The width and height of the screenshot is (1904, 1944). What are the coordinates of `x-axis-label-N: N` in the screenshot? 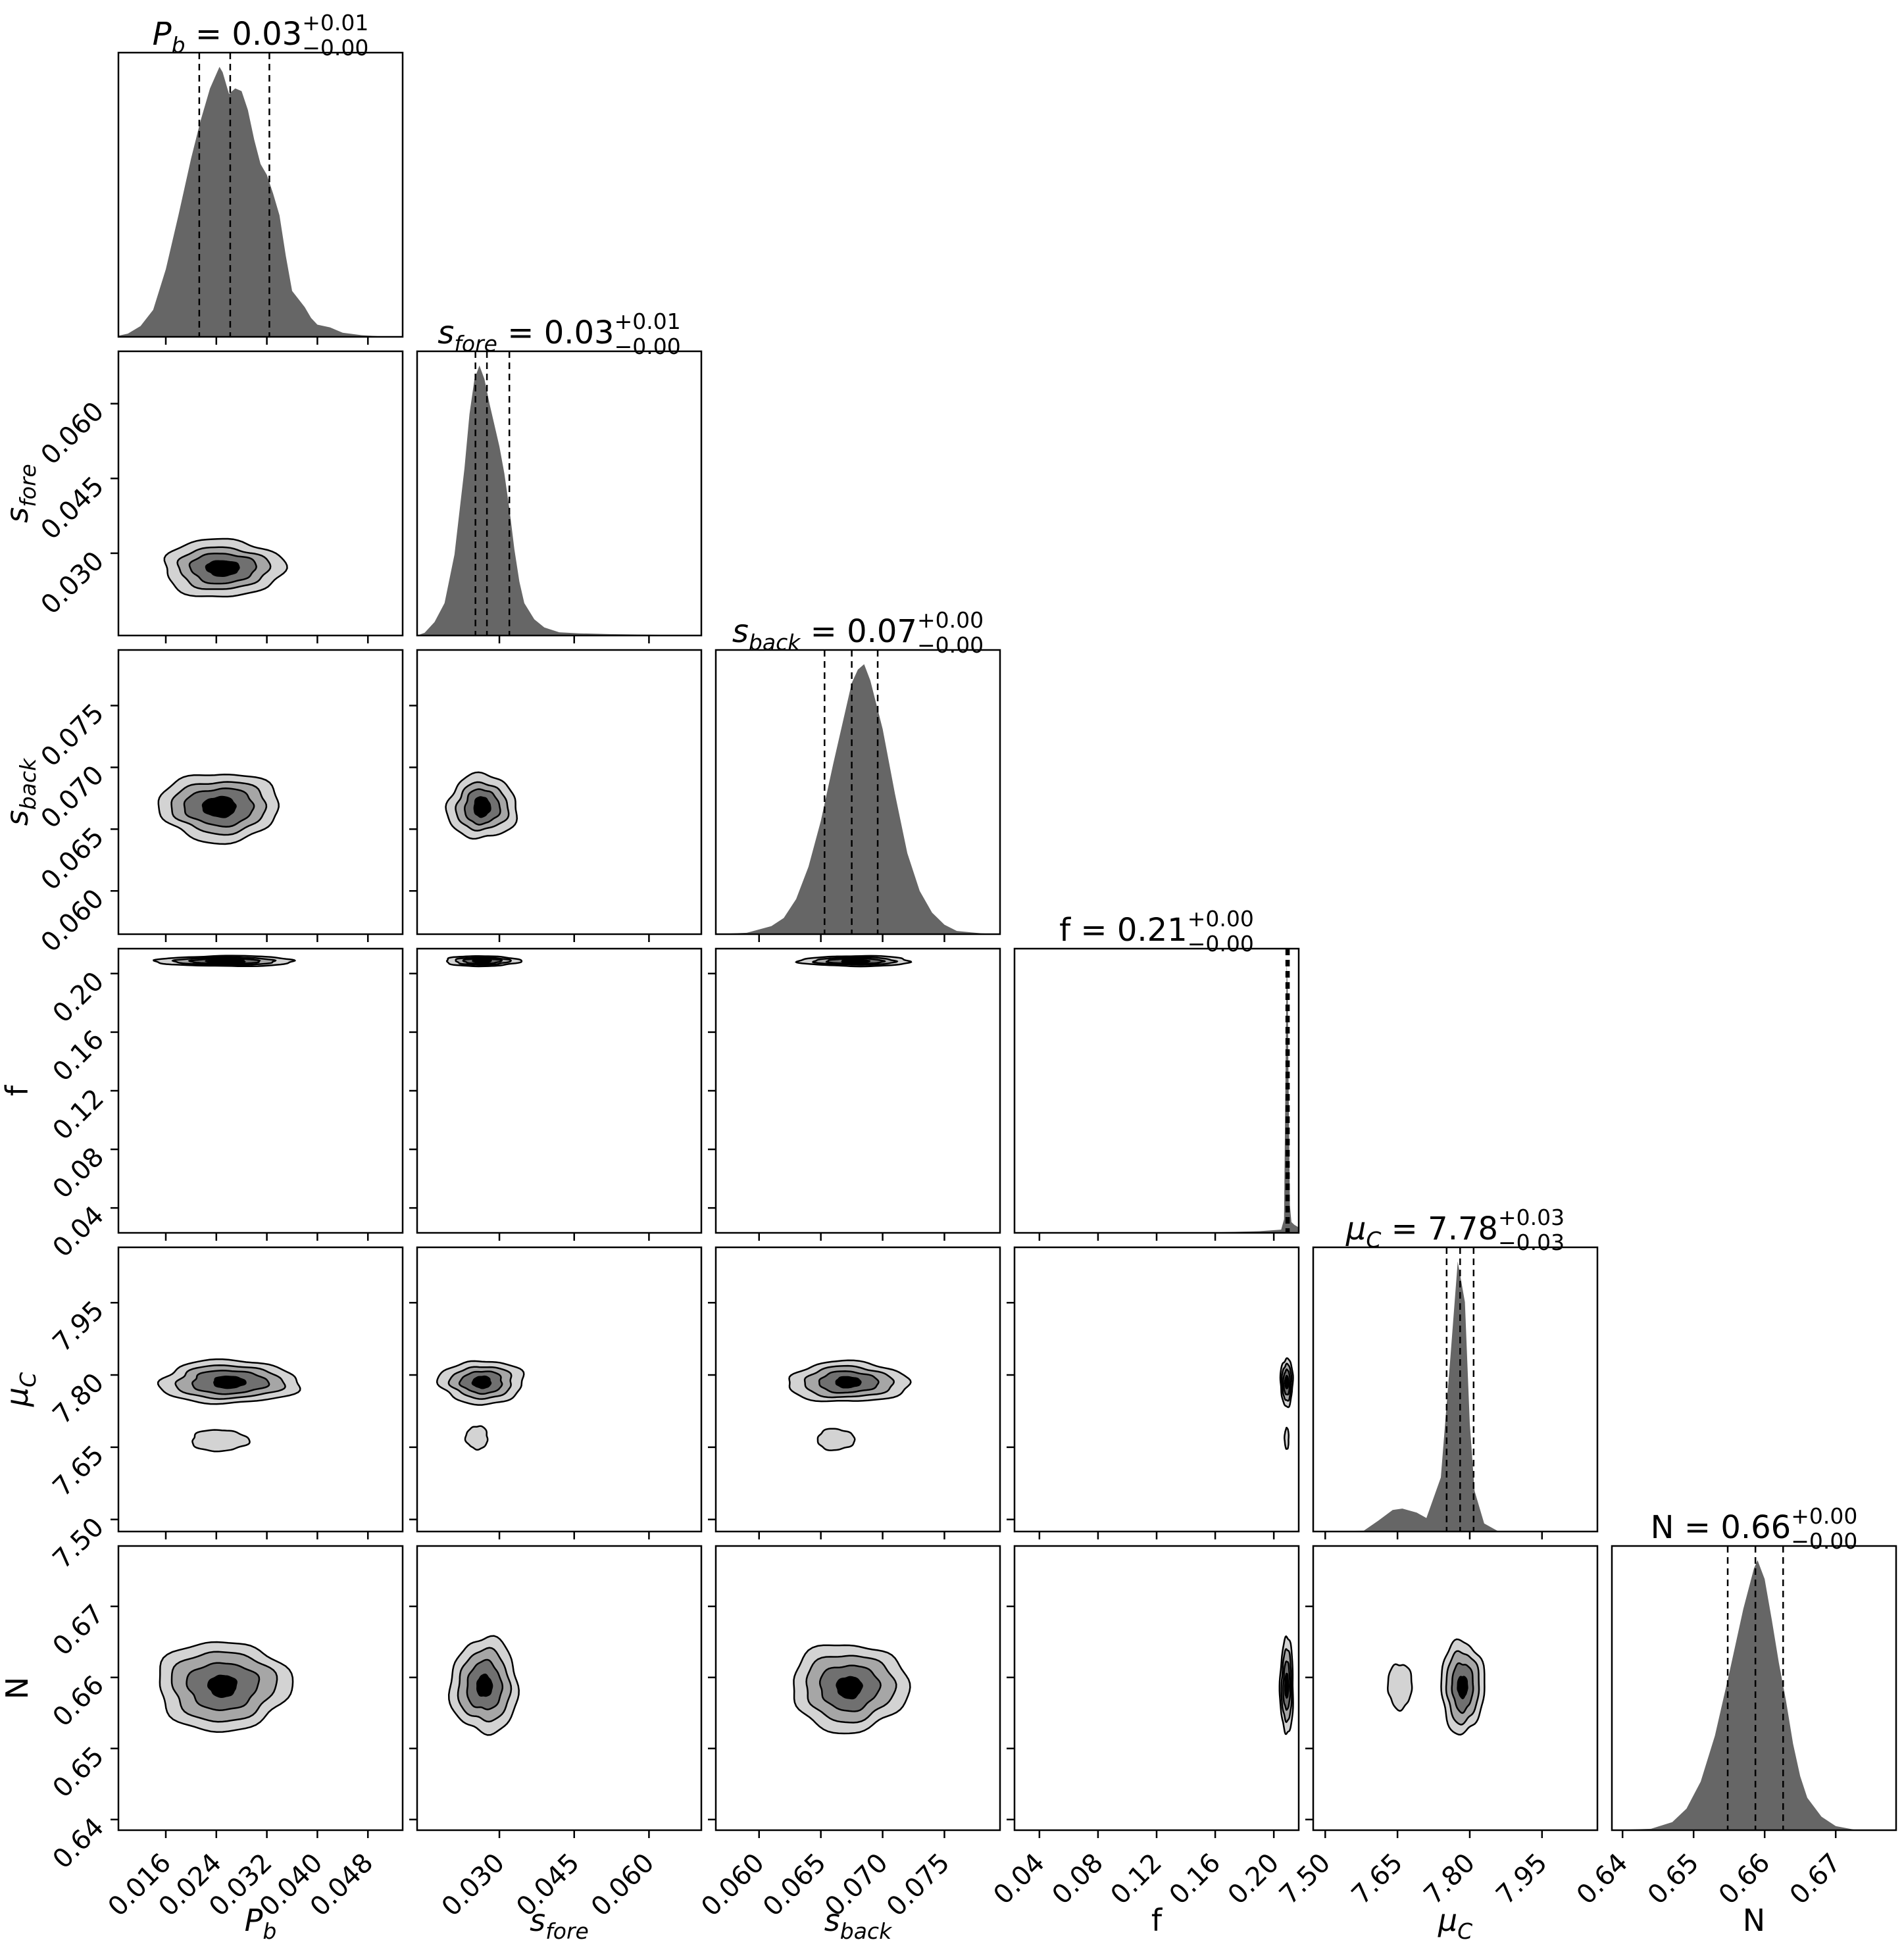 It's located at (1754, 1920).